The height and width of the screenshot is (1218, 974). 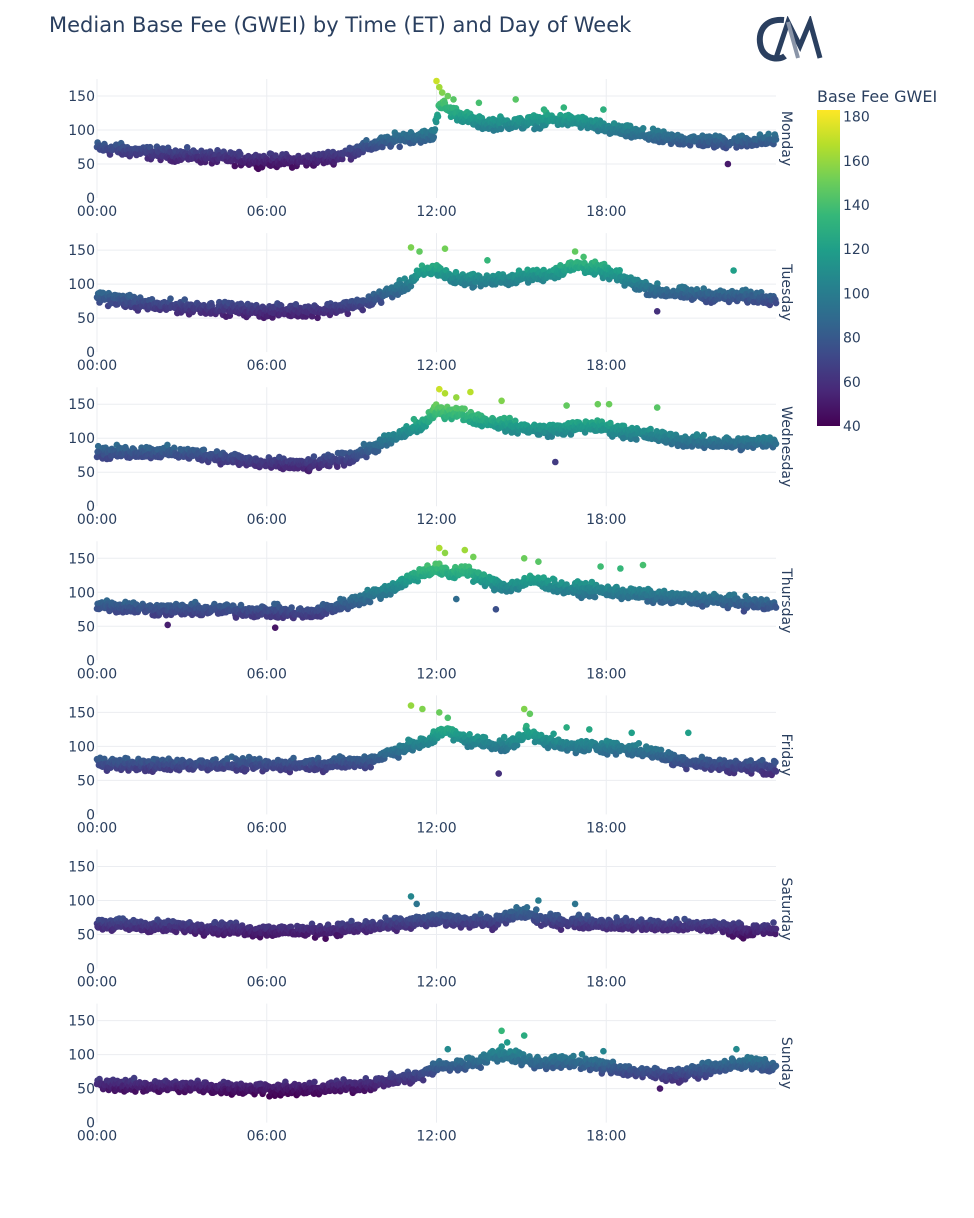 What do you see at coordinates (786, 138) in the screenshot?
I see `facet-label: Monday` at bounding box center [786, 138].